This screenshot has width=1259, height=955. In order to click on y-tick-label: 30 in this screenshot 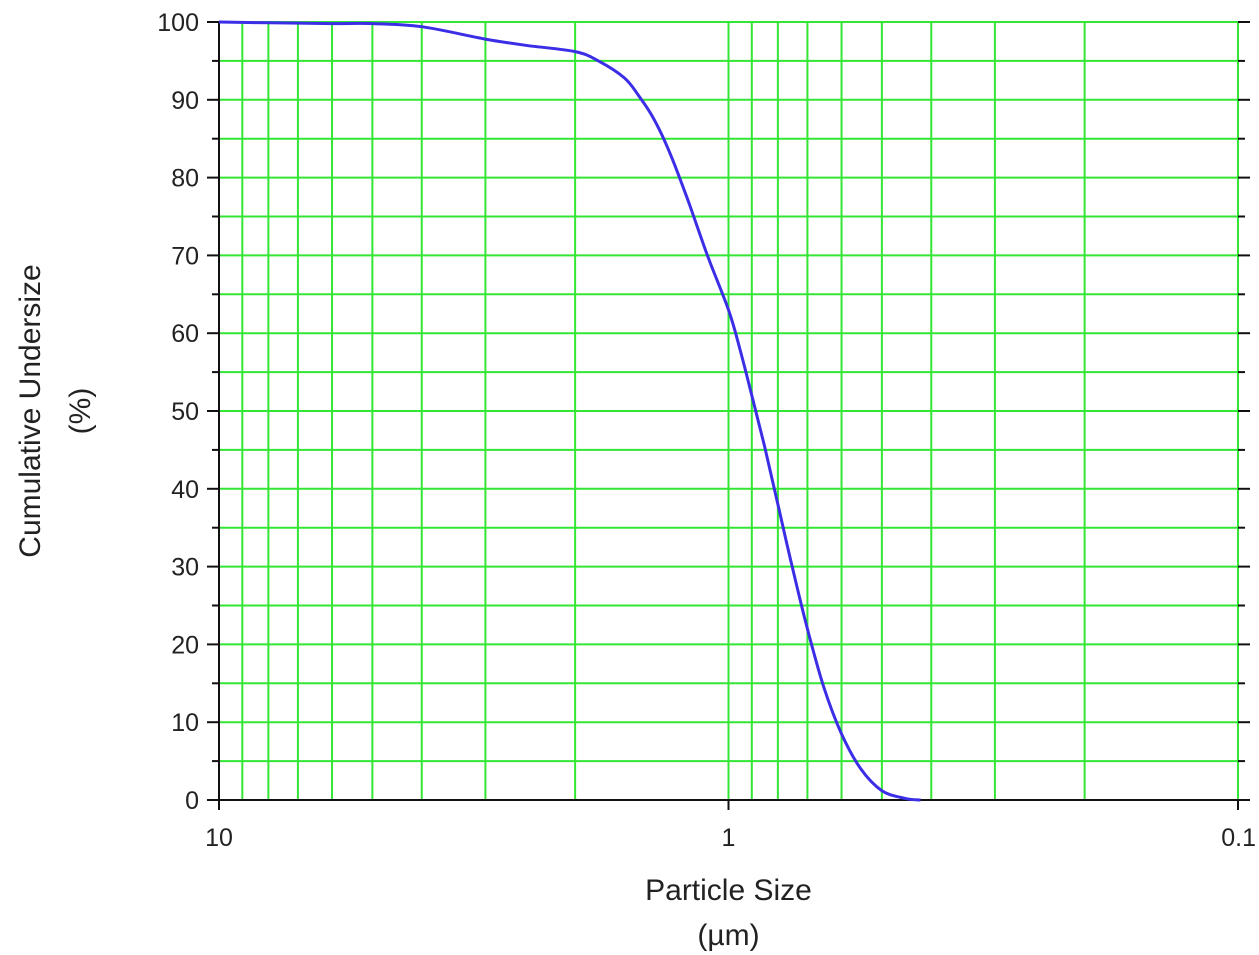, I will do `click(185, 568)`.